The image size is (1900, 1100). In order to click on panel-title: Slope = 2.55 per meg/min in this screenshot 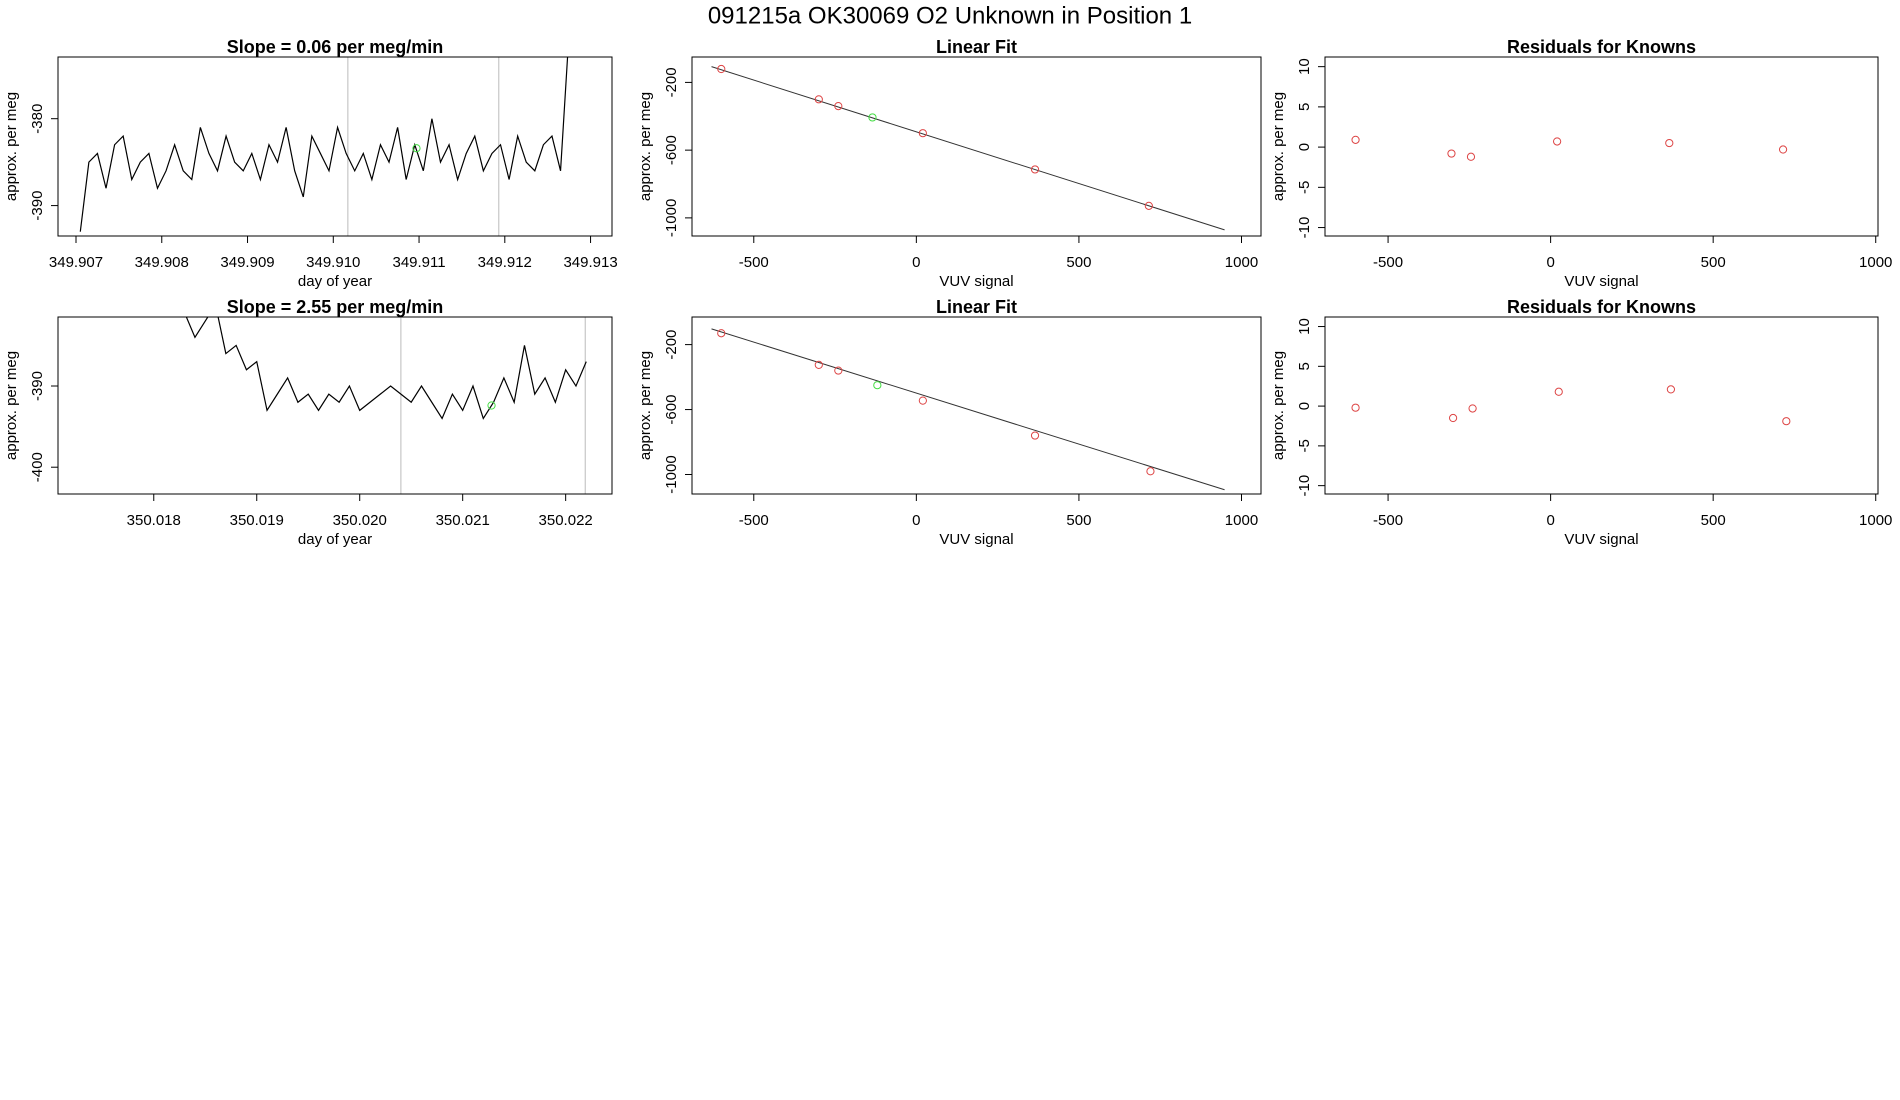, I will do `click(335, 307)`.